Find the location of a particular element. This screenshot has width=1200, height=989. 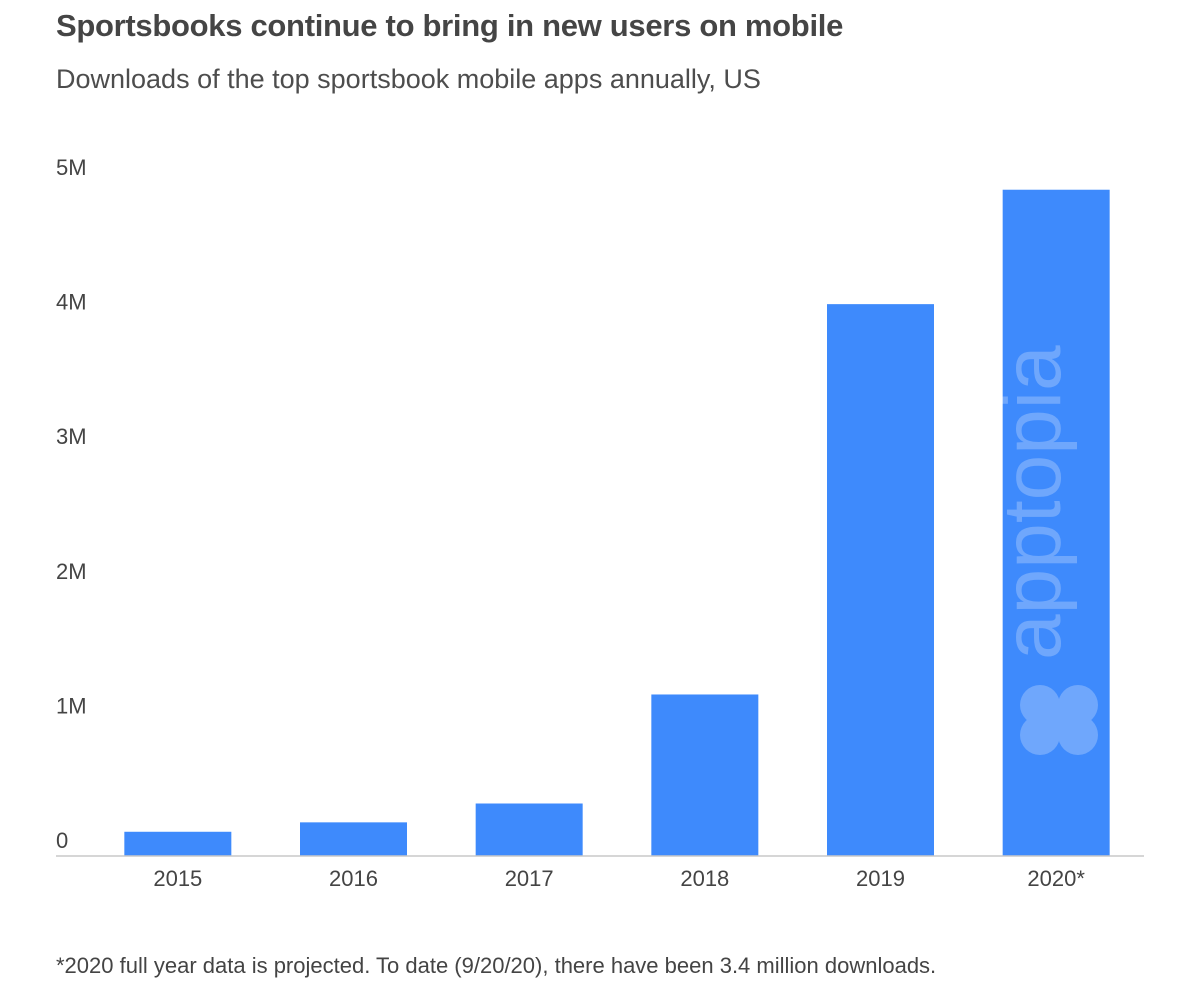

y-tick-label: 4M is located at coordinates (71, 302).